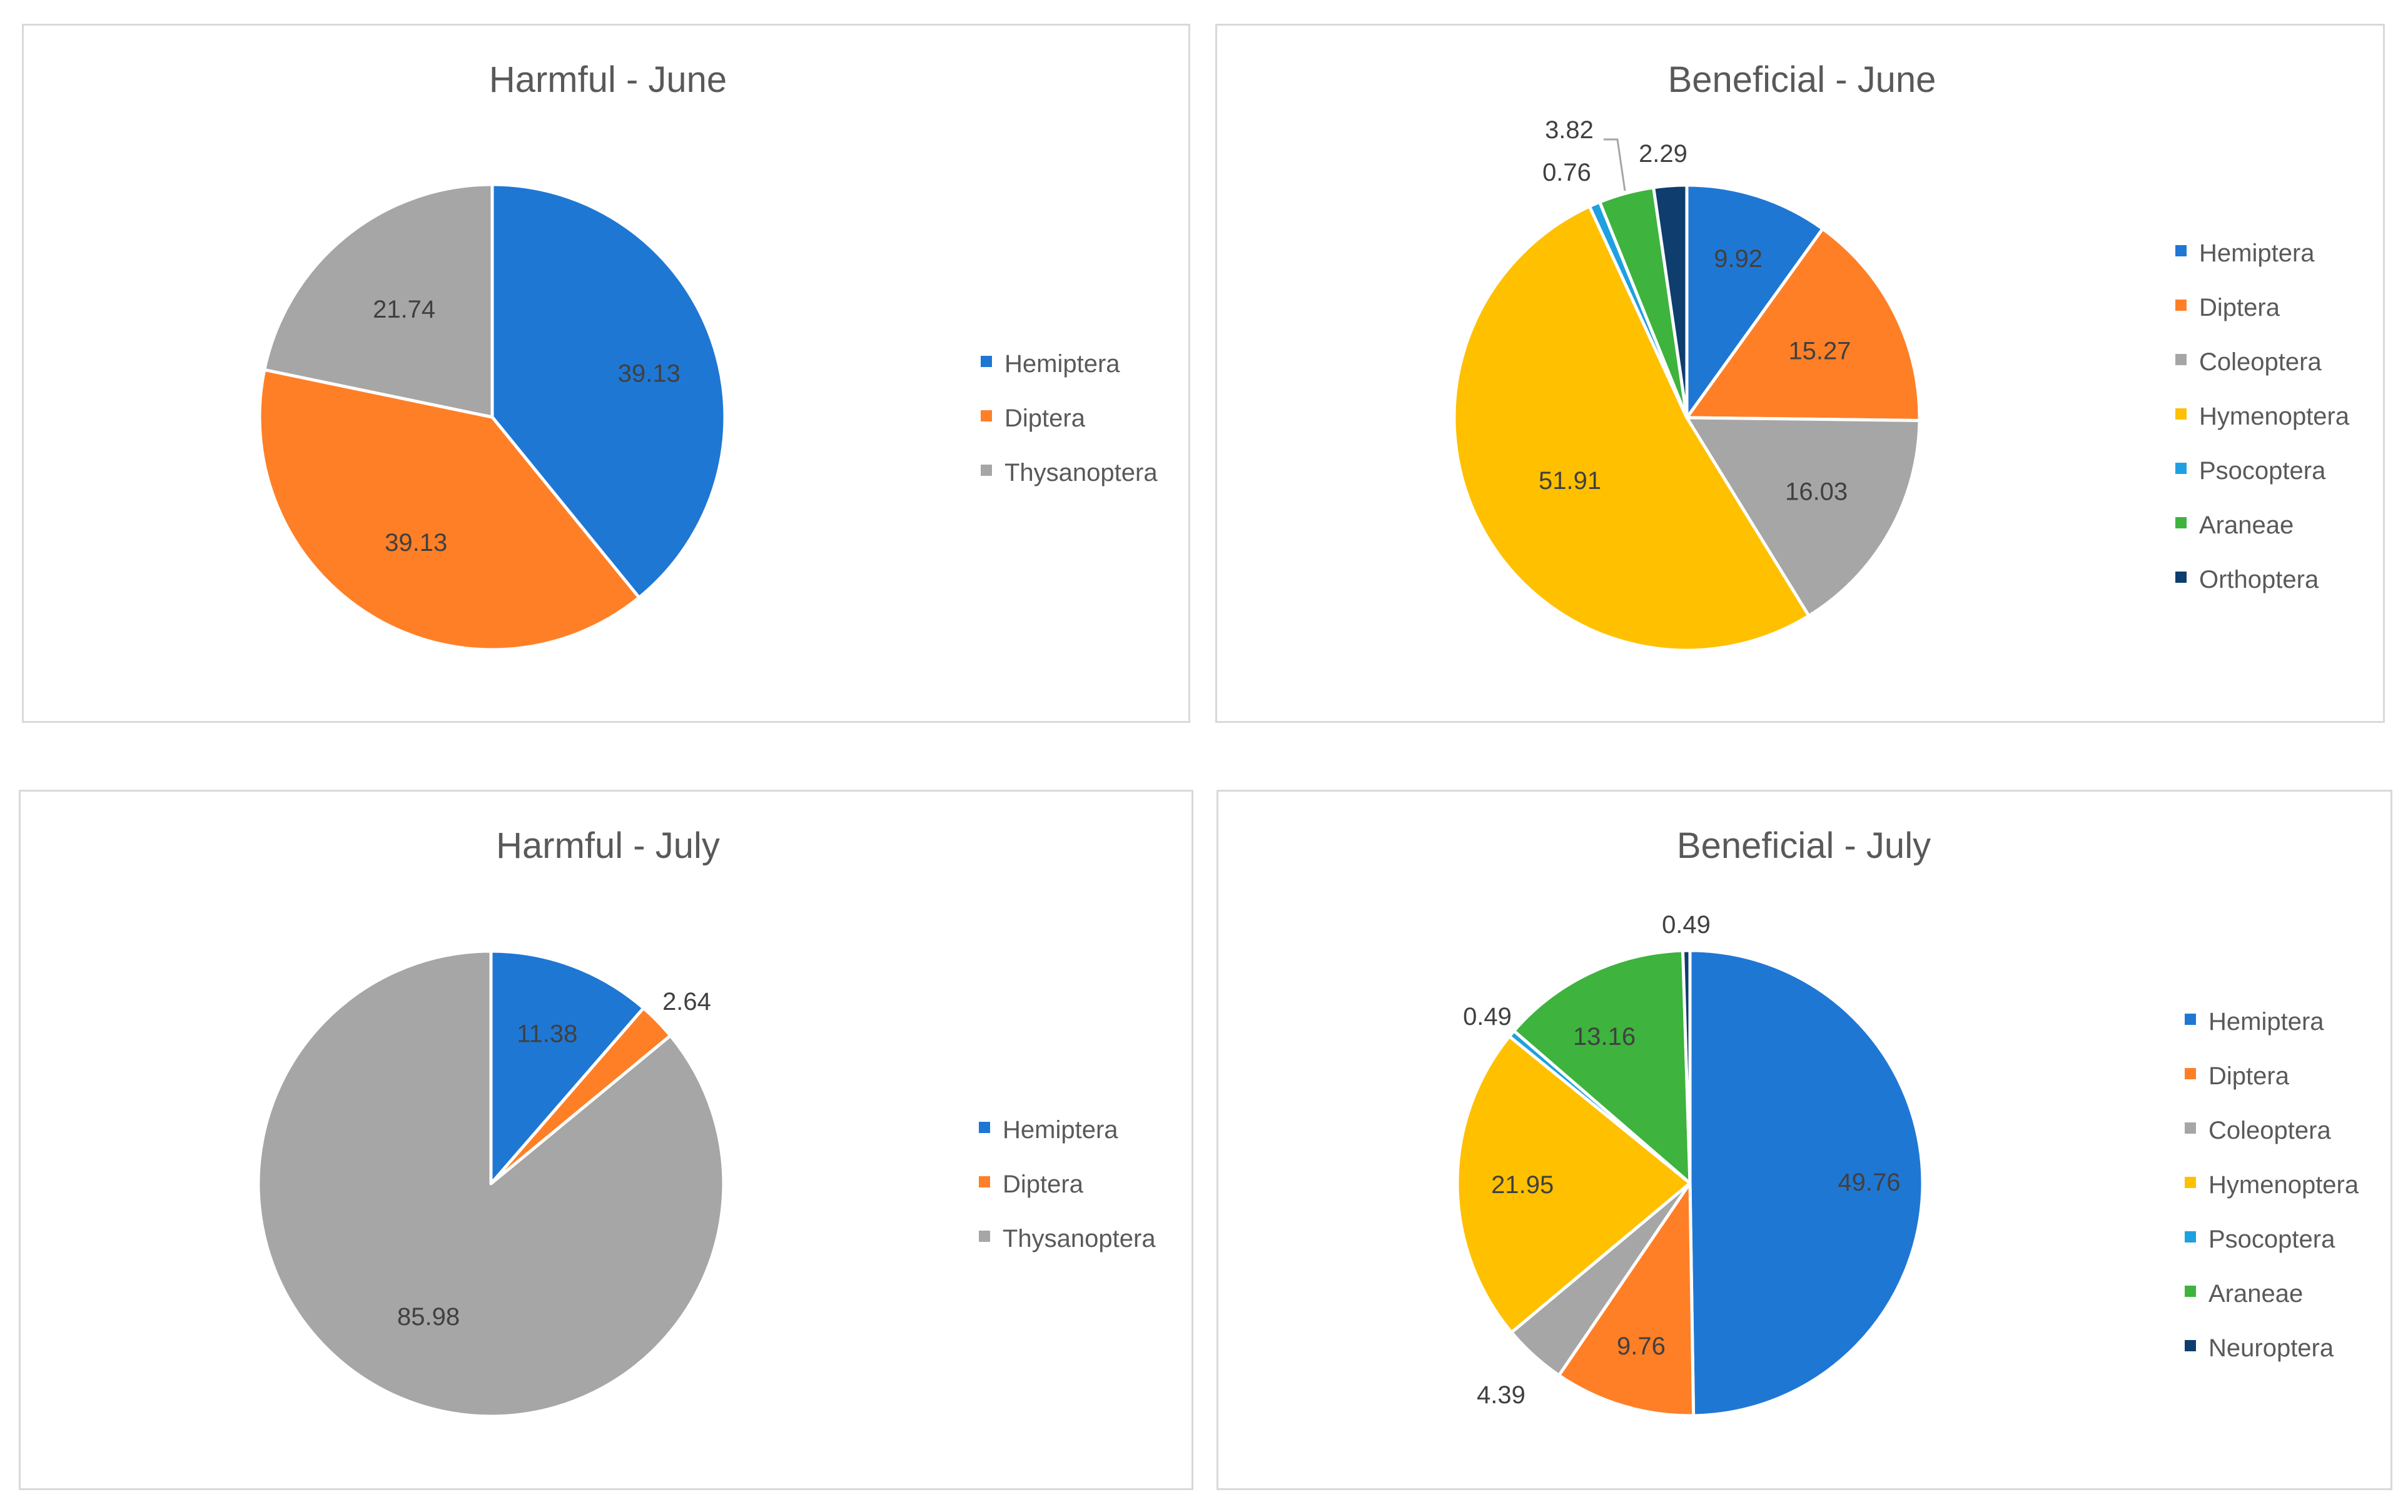  Describe the element at coordinates (608, 80) in the screenshot. I see `chart-title: Harmful - June` at that location.